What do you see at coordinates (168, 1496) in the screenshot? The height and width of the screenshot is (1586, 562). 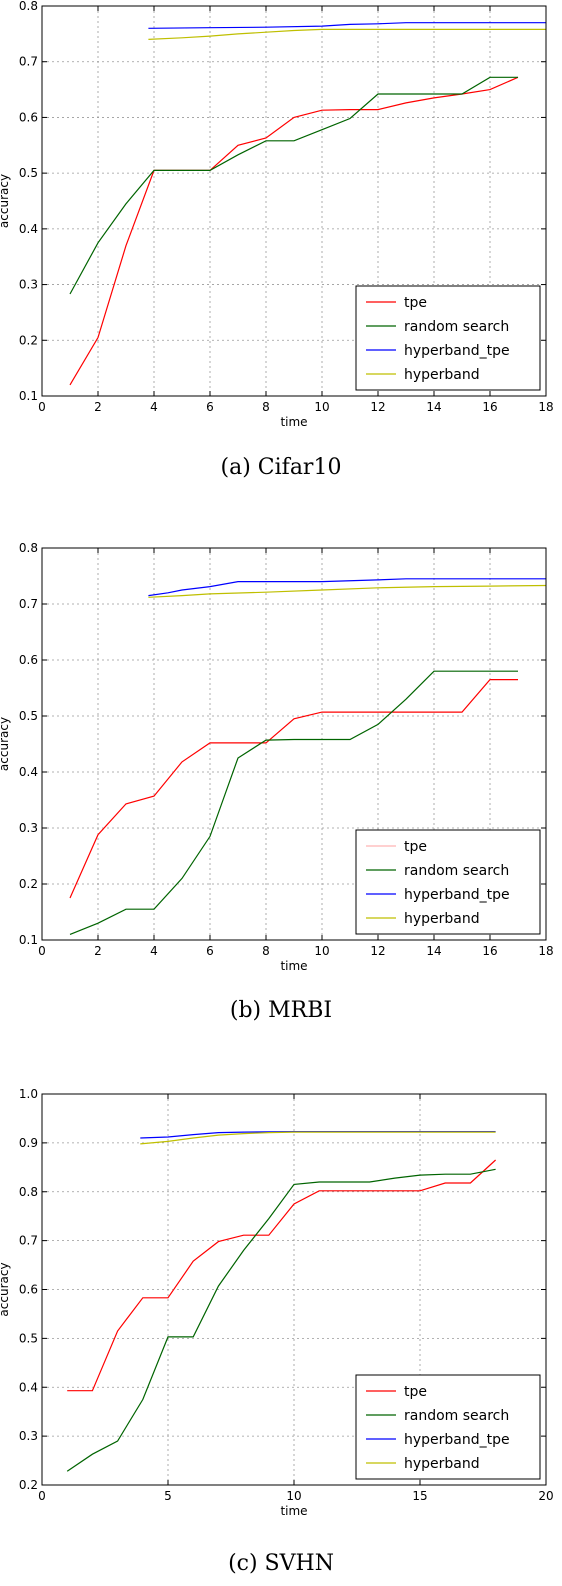 I see `x-tick-label: 5` at bounding box center [168, 1496].